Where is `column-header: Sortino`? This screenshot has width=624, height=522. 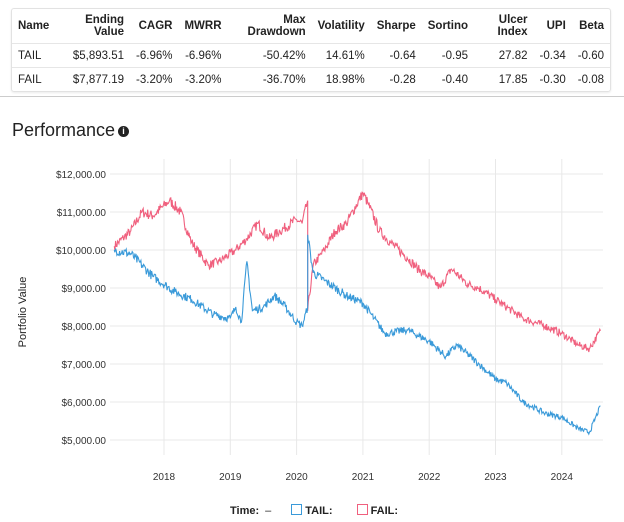
column-header: Sortino is located at coordinates (447, 26).